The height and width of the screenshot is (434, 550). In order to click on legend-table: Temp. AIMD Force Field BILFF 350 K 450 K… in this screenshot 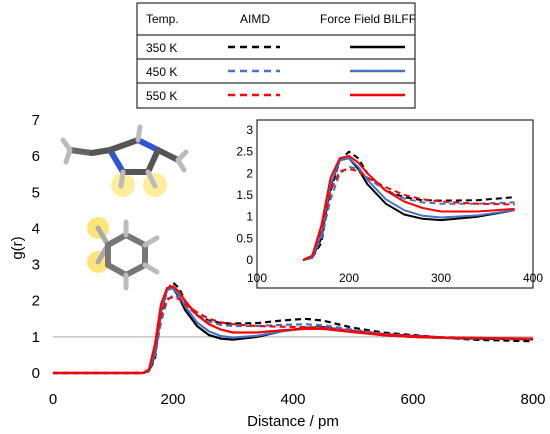, I will do `click(276, 55)`.